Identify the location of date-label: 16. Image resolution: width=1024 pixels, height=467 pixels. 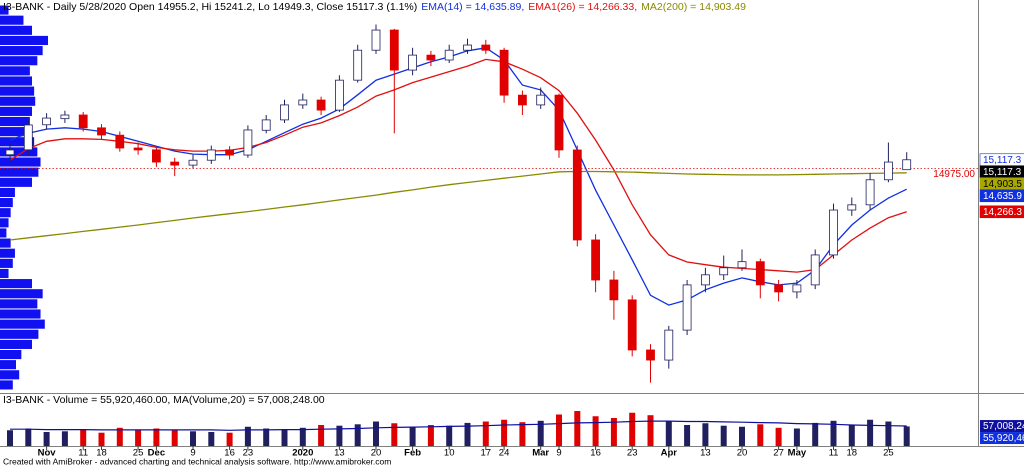
(229, 453).